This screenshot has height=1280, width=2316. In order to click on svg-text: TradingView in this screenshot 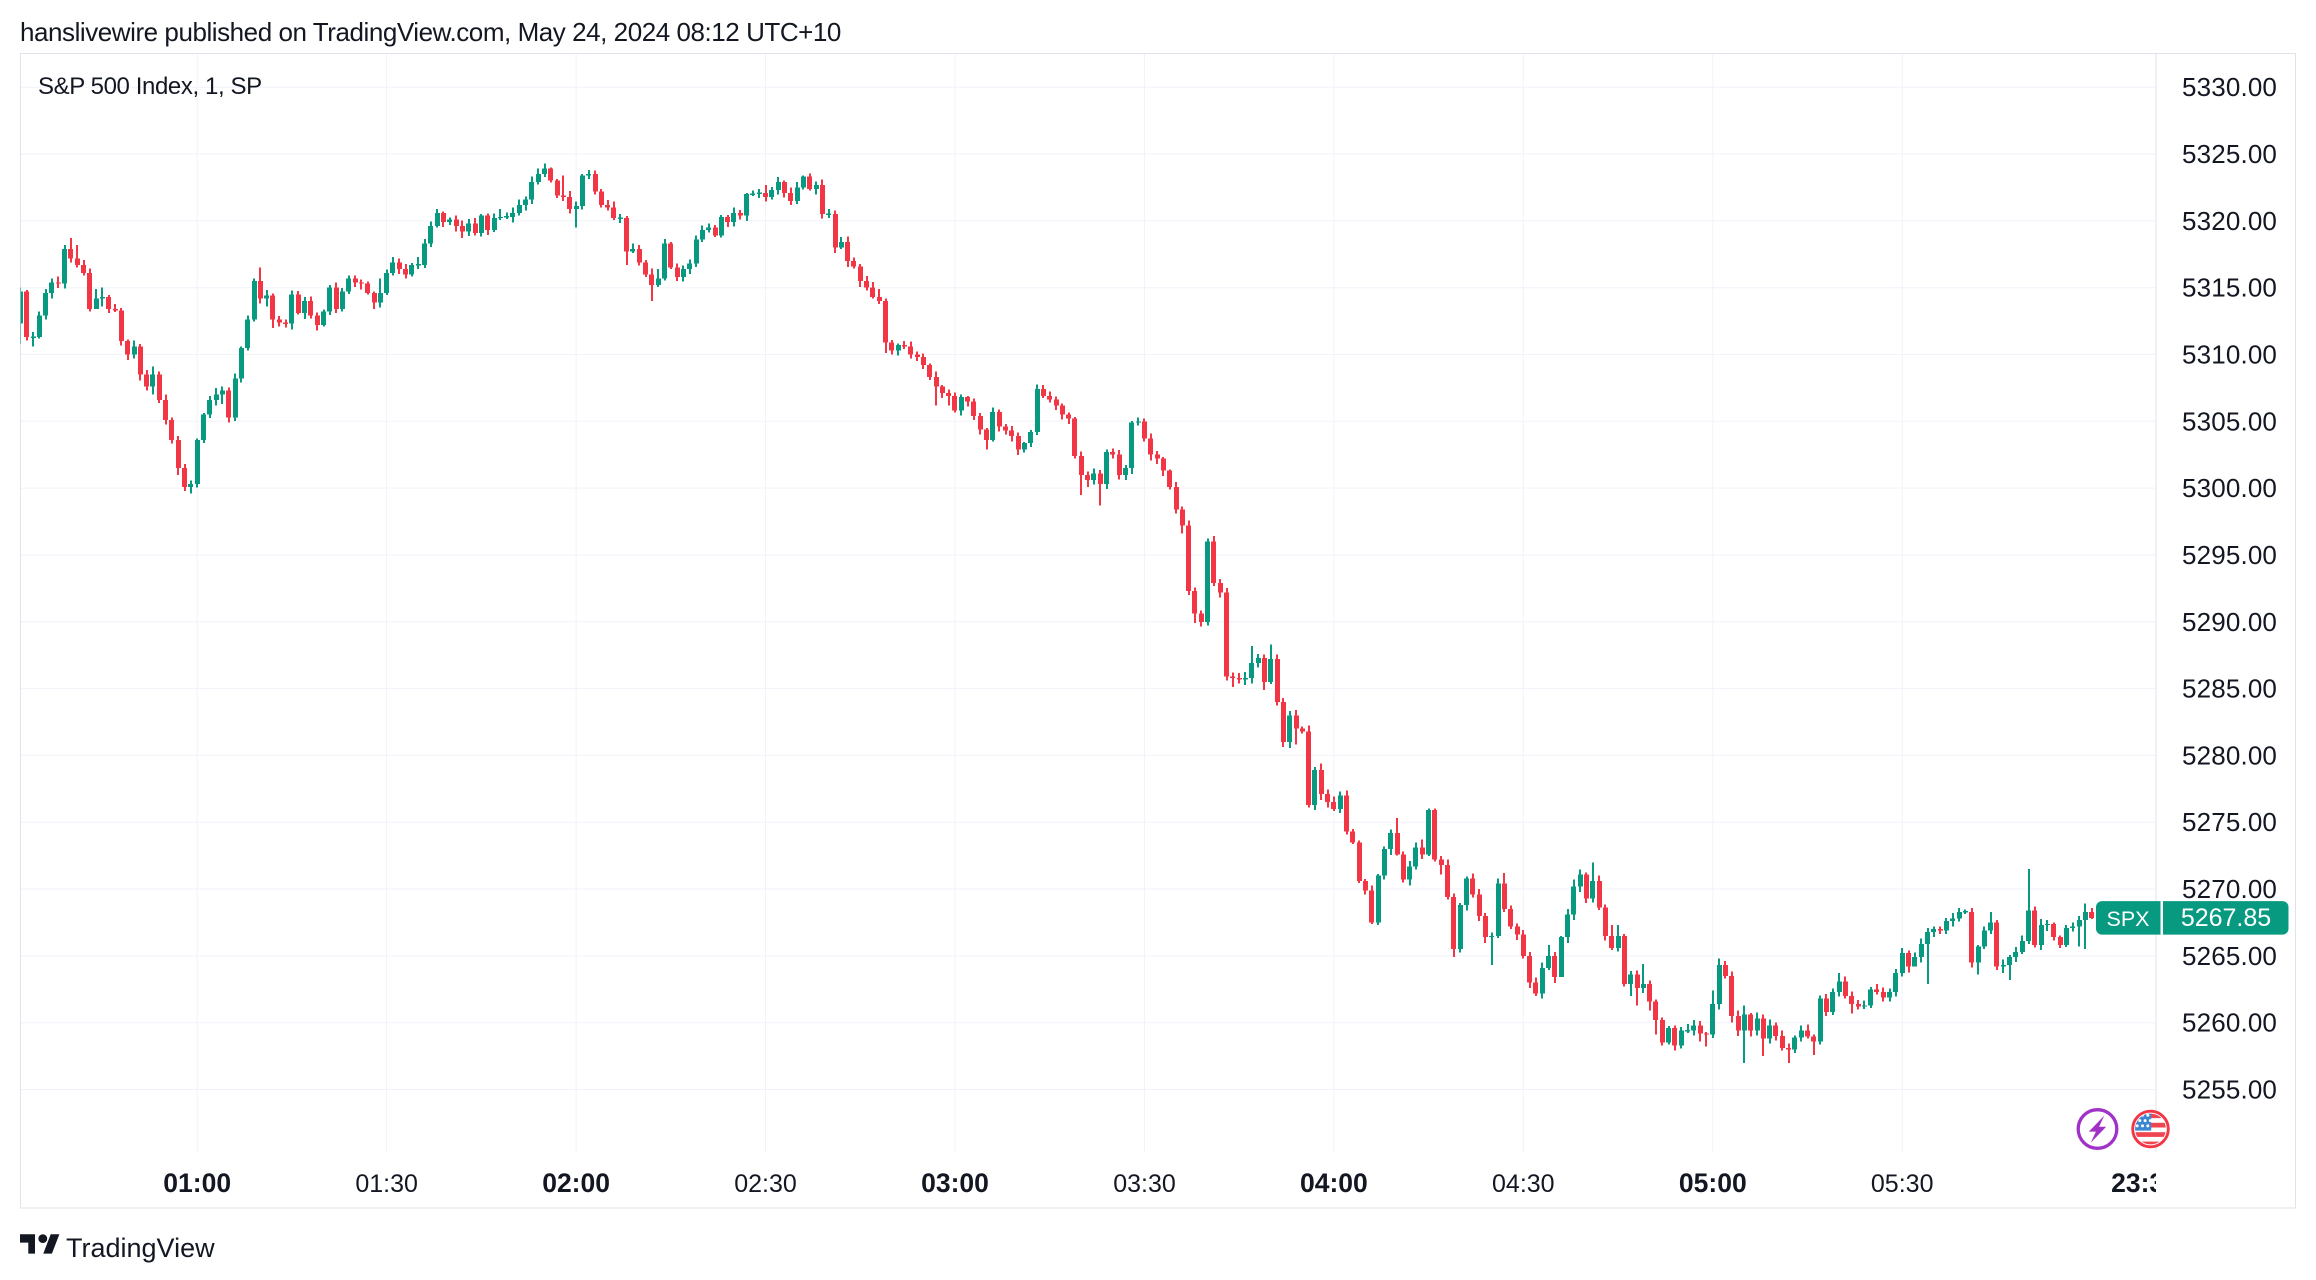, I will do `click(140, 1248)`.